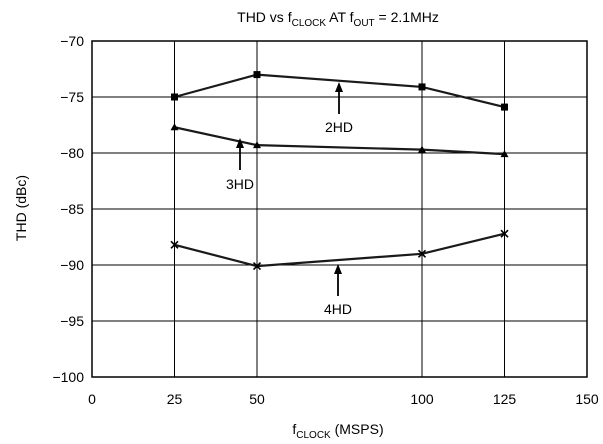 The width and height of the screenshot is (603, 444). I want to click on x-axis-label: fCLOCK (MSPS), so click(337, 431).